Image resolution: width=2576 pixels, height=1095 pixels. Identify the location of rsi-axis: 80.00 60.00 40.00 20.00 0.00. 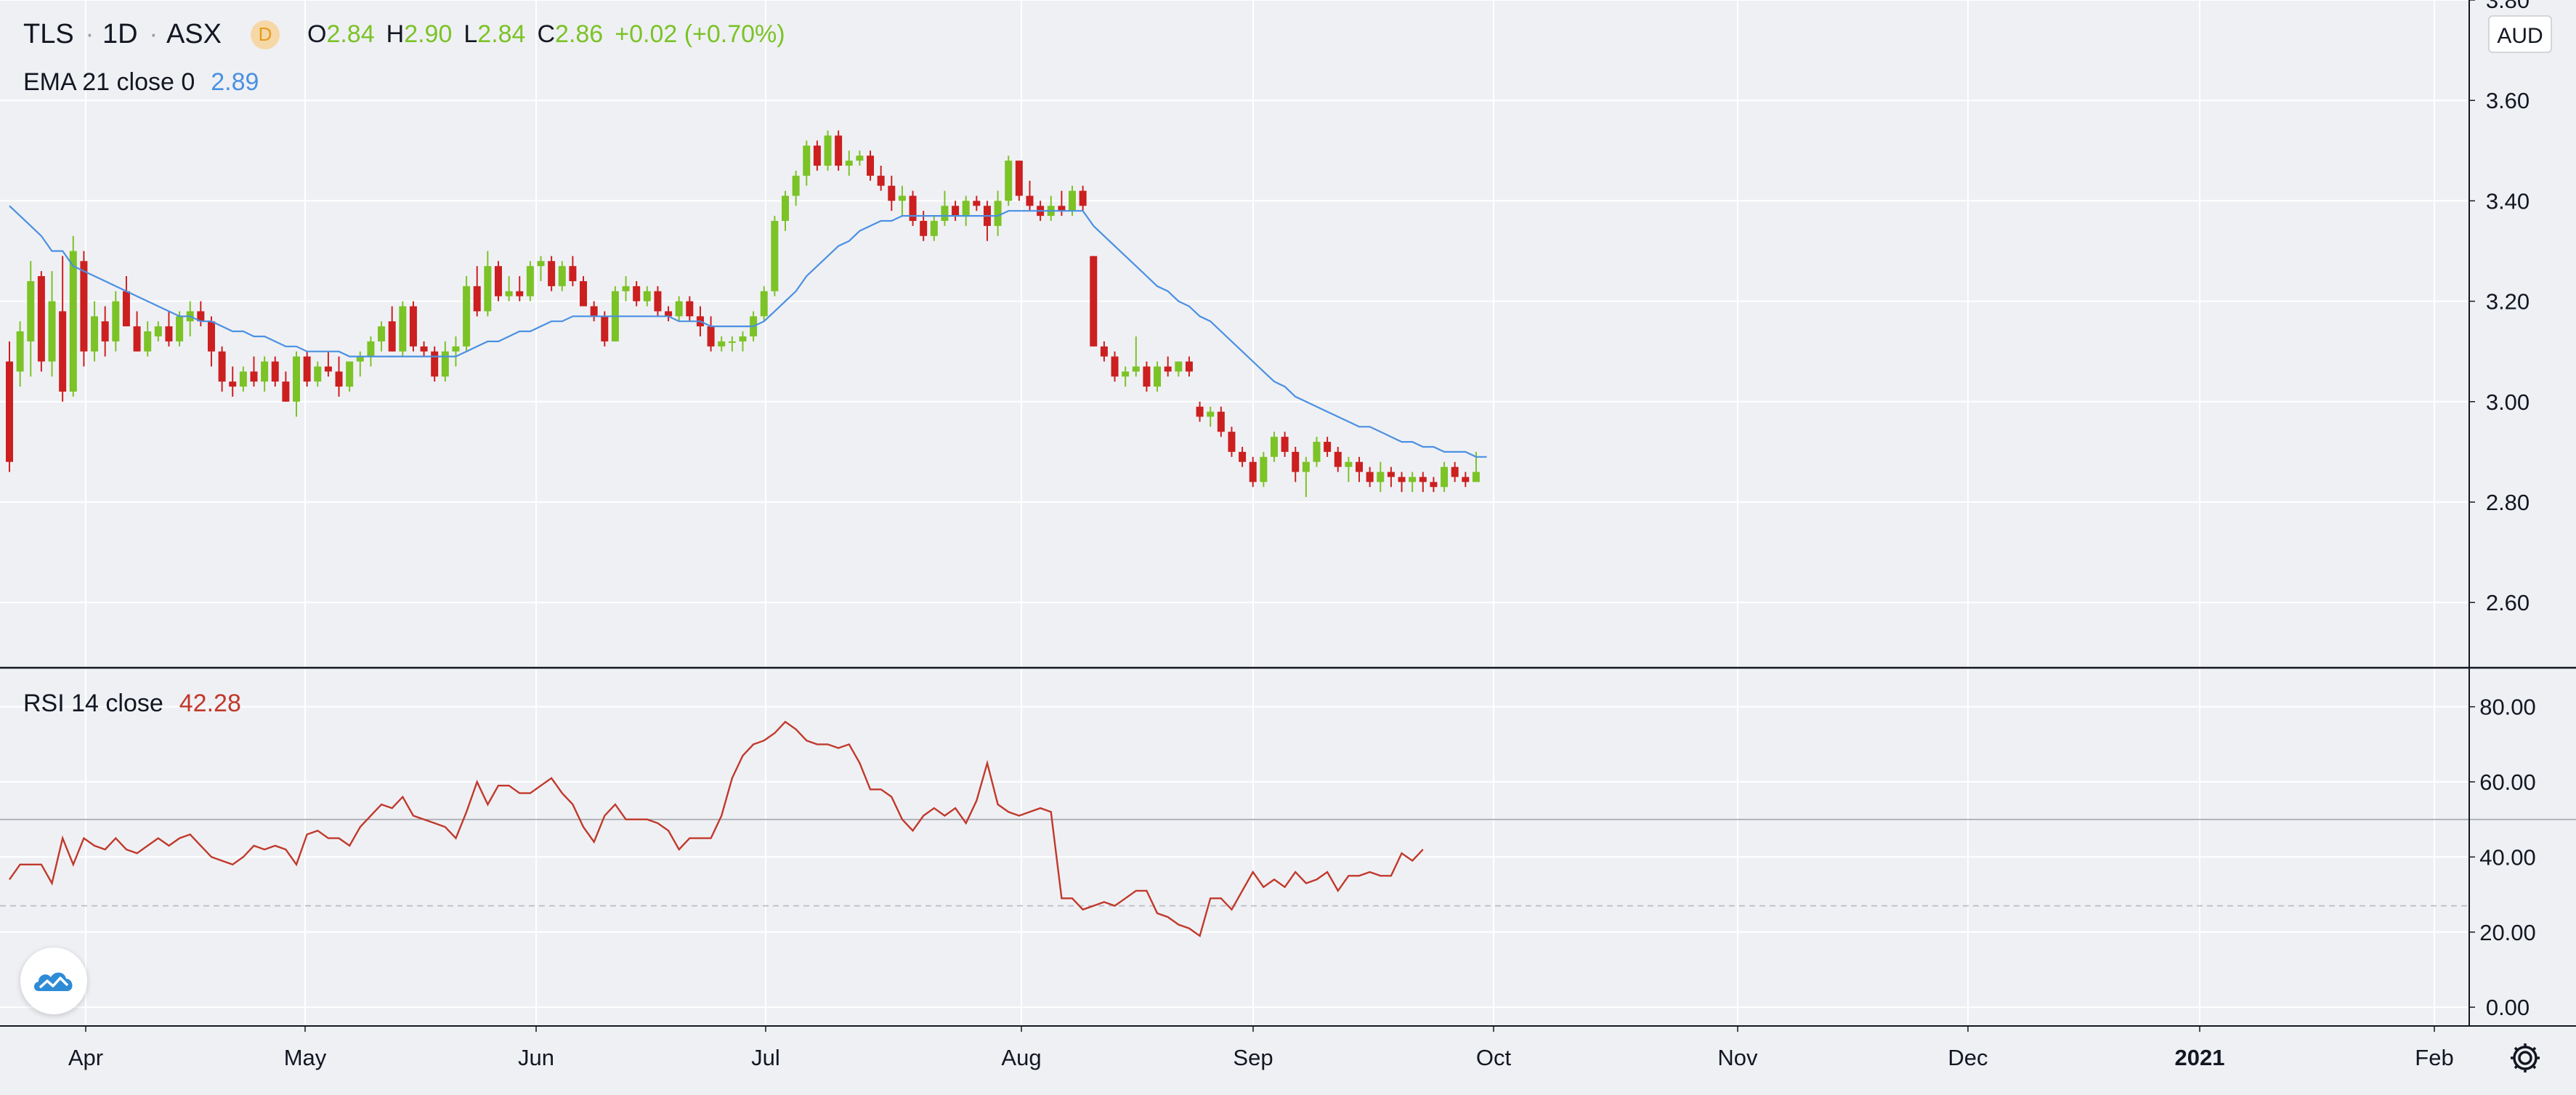
(2502, 857).